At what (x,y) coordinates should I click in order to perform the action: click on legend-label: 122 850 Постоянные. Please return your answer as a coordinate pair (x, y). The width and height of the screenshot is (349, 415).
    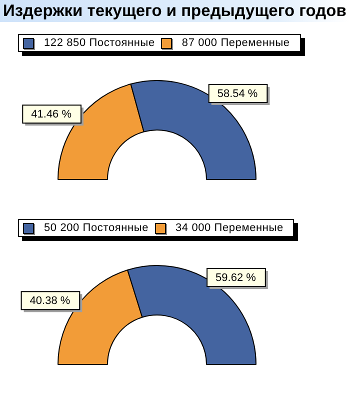
    Looking at the image, I should click on (99, 43).